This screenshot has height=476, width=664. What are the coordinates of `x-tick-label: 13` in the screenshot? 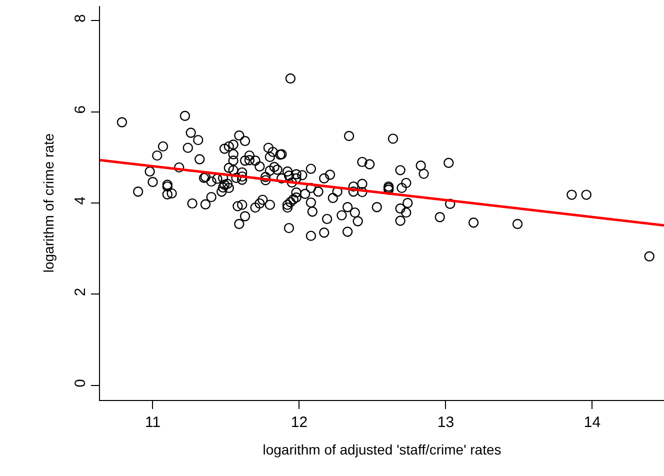 It's located at (445, 423).